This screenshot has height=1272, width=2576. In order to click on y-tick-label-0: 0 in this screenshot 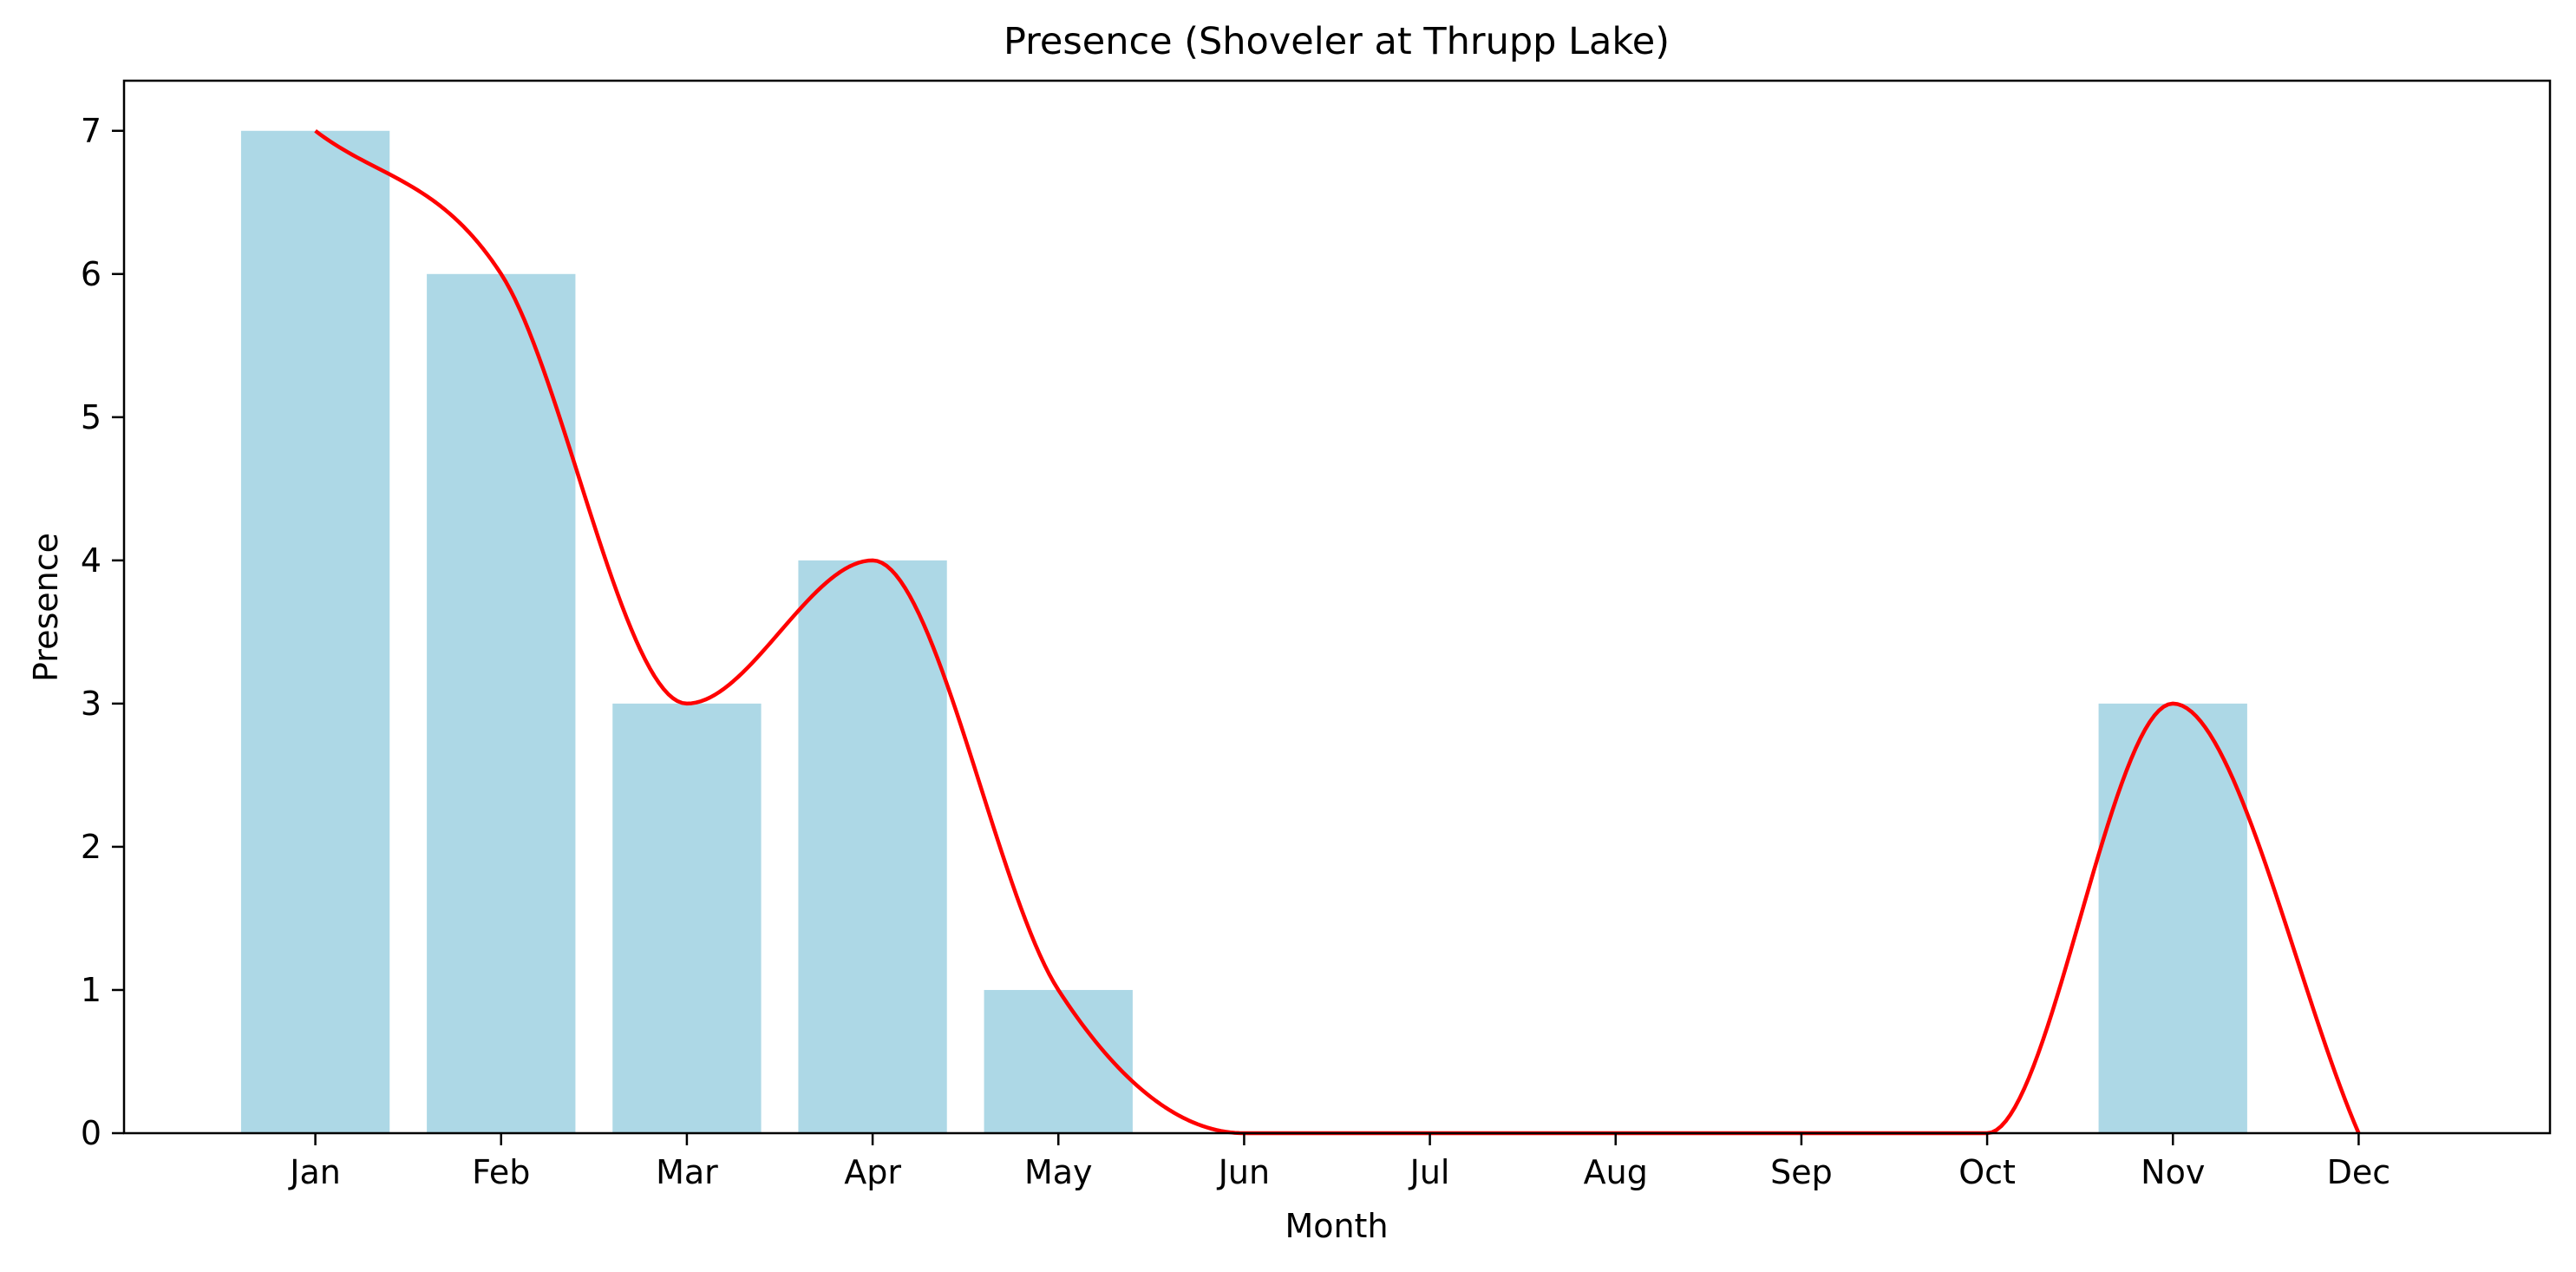, I will do `click(91, 1133)`.